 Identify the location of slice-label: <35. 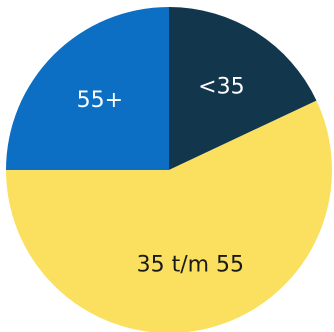
(221, 86).